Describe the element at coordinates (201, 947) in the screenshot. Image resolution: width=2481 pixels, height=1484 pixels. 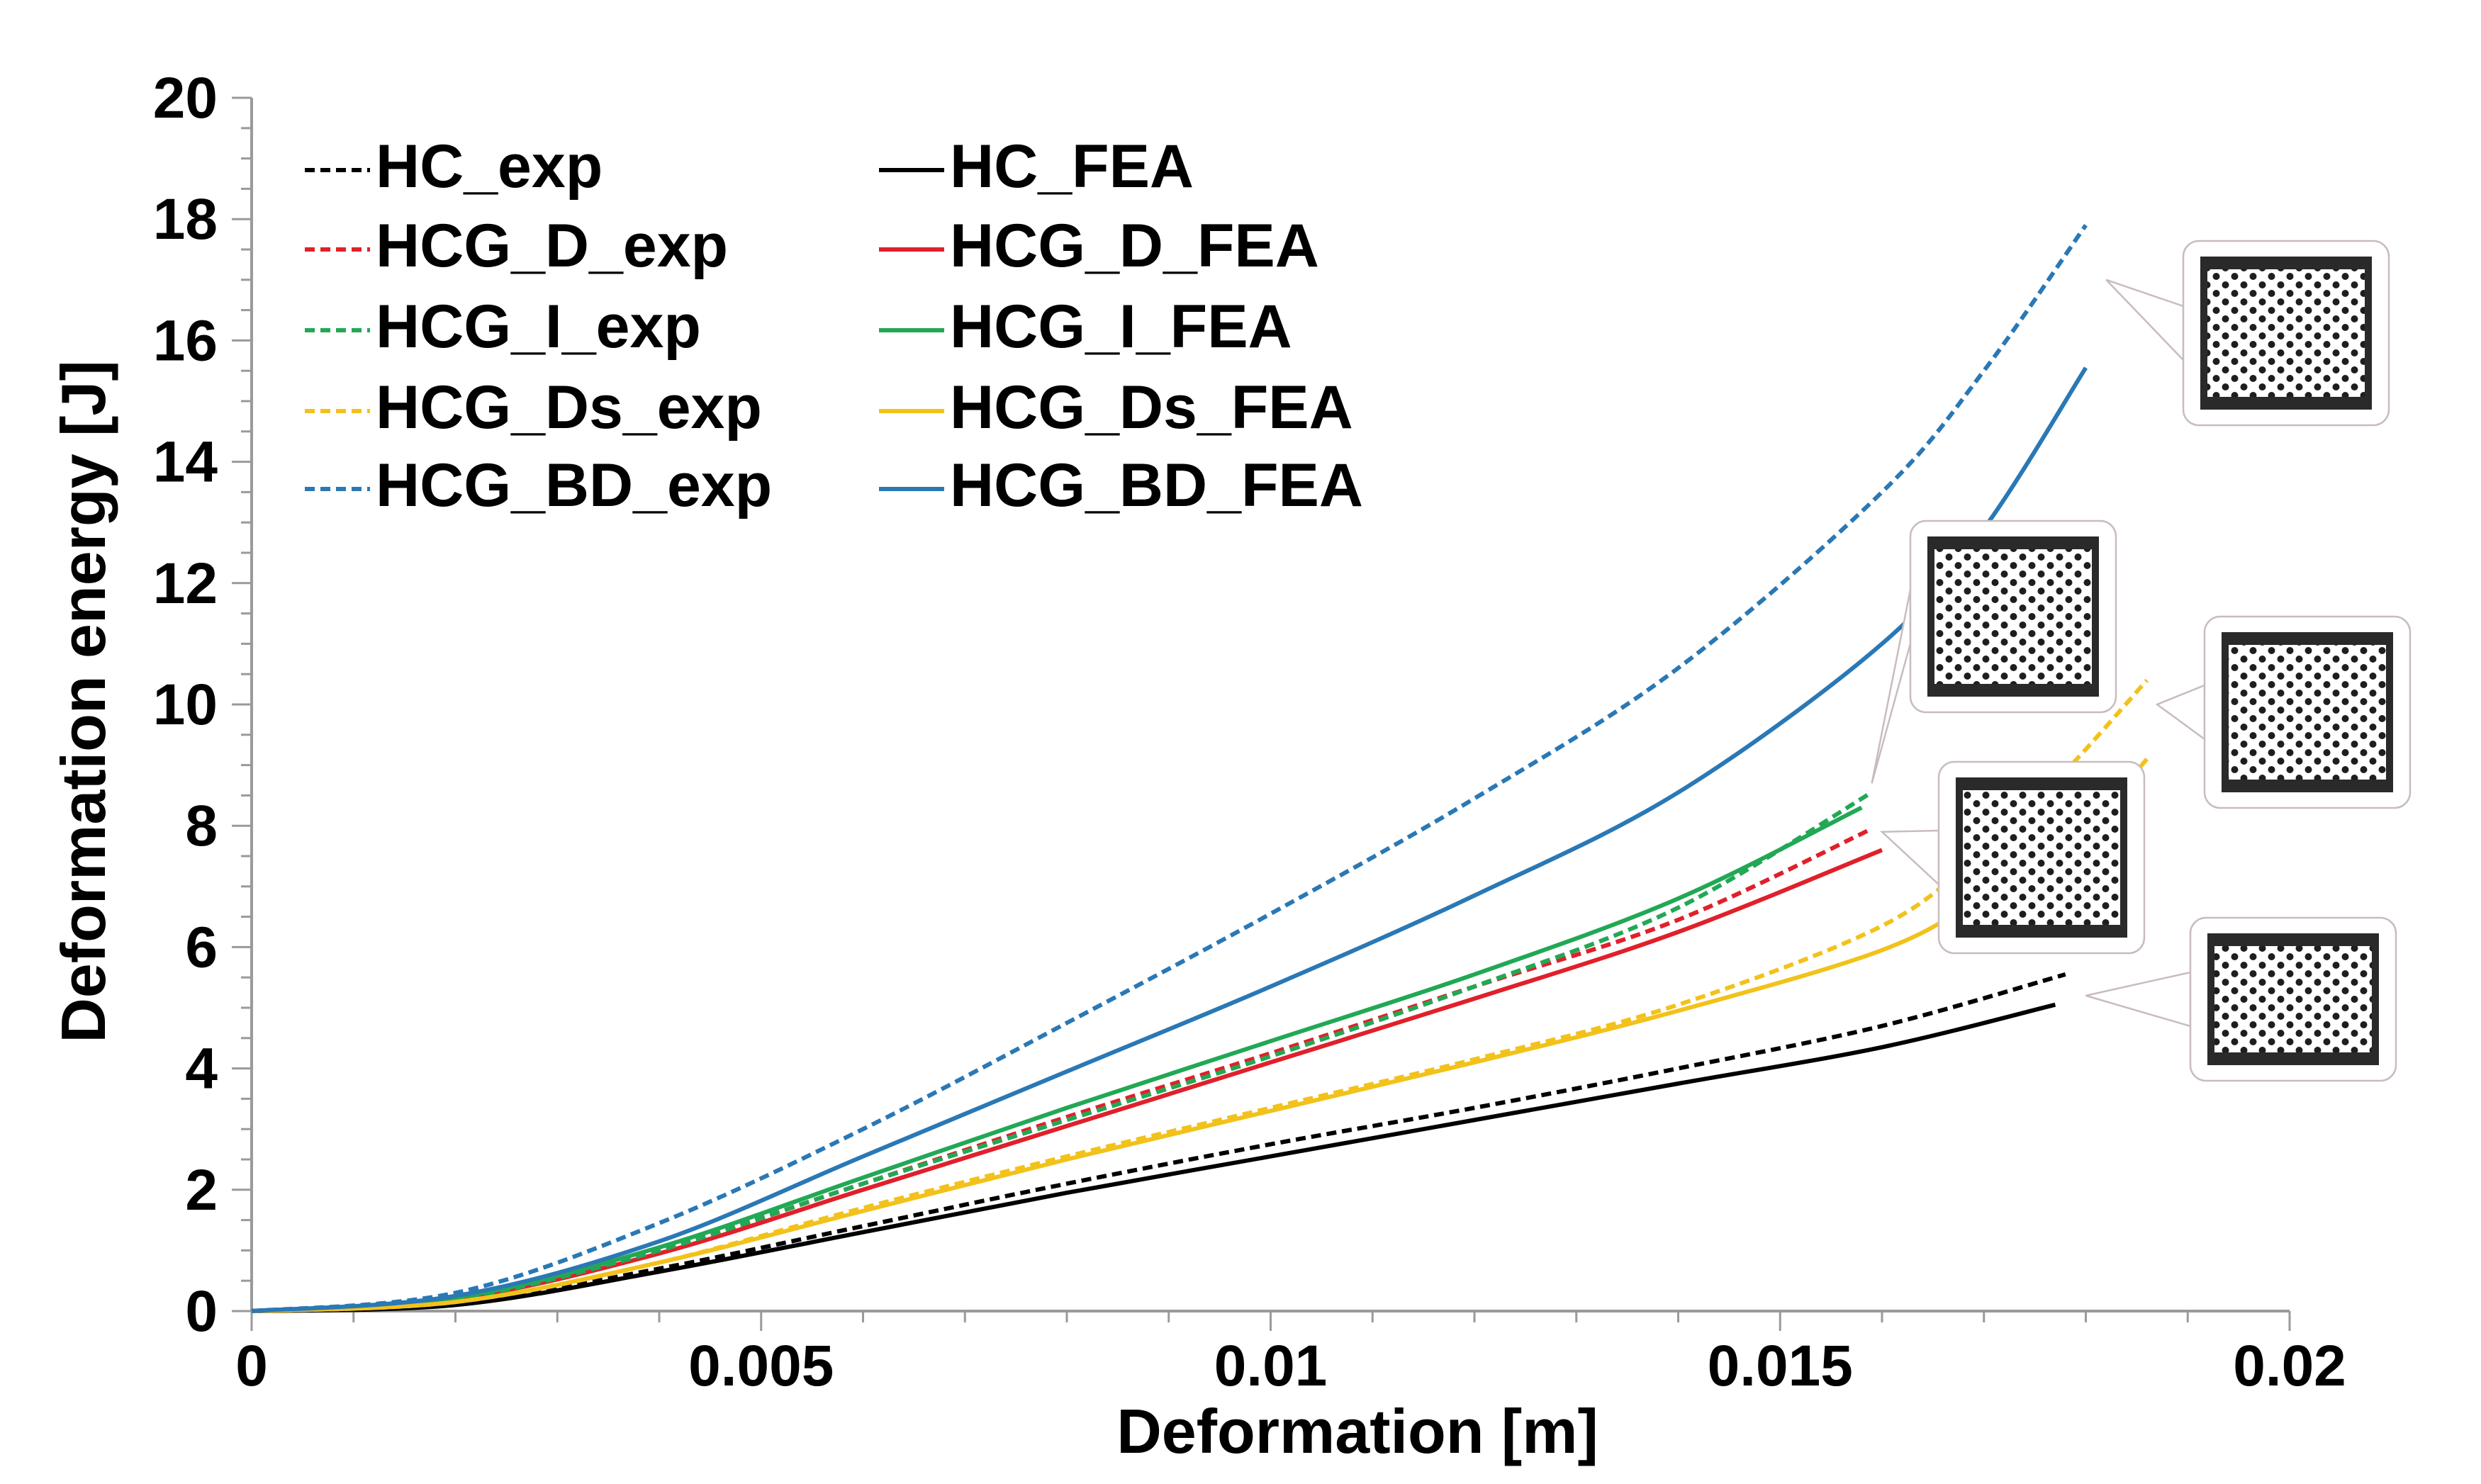
I see `y-tick-label: 6` at that location.